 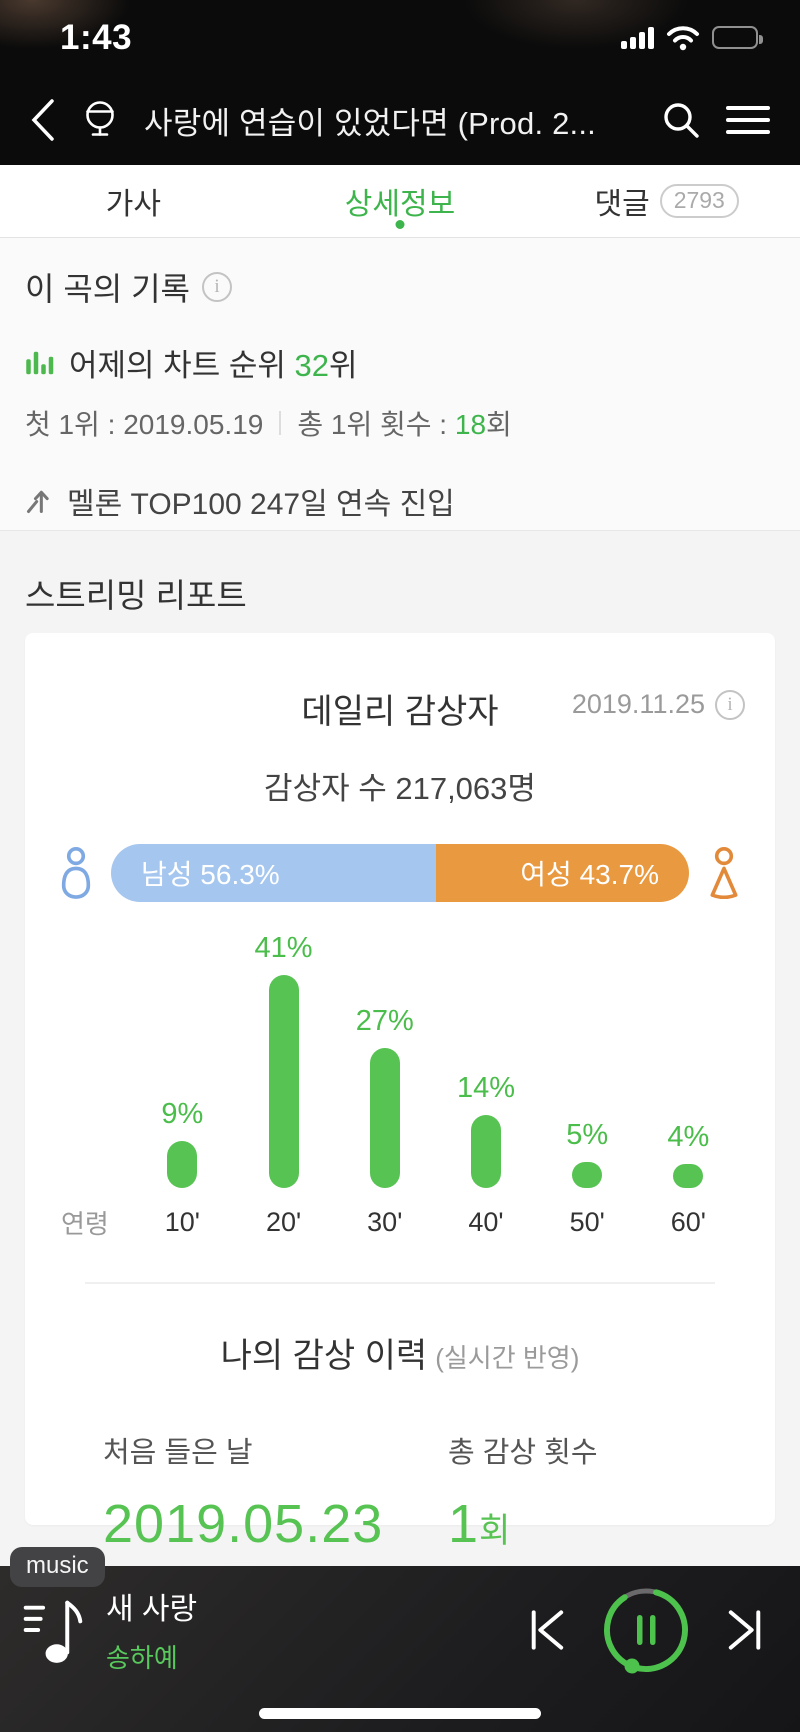 I want to click on record-heading: 이 곡의 기록, so click(x=400, y=287).